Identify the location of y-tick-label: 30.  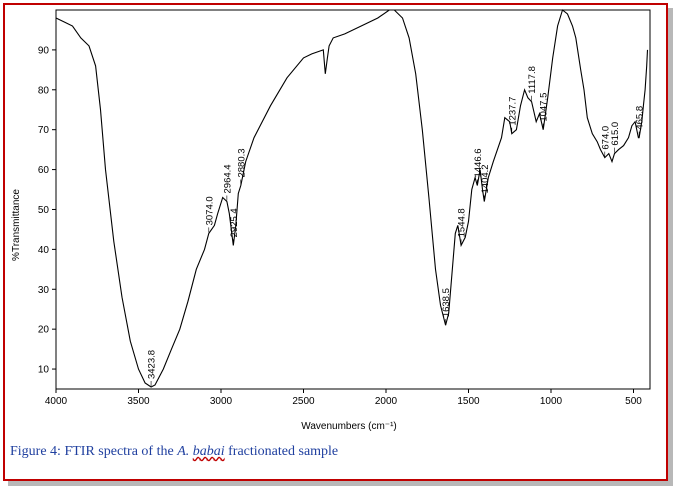
(44, 290).